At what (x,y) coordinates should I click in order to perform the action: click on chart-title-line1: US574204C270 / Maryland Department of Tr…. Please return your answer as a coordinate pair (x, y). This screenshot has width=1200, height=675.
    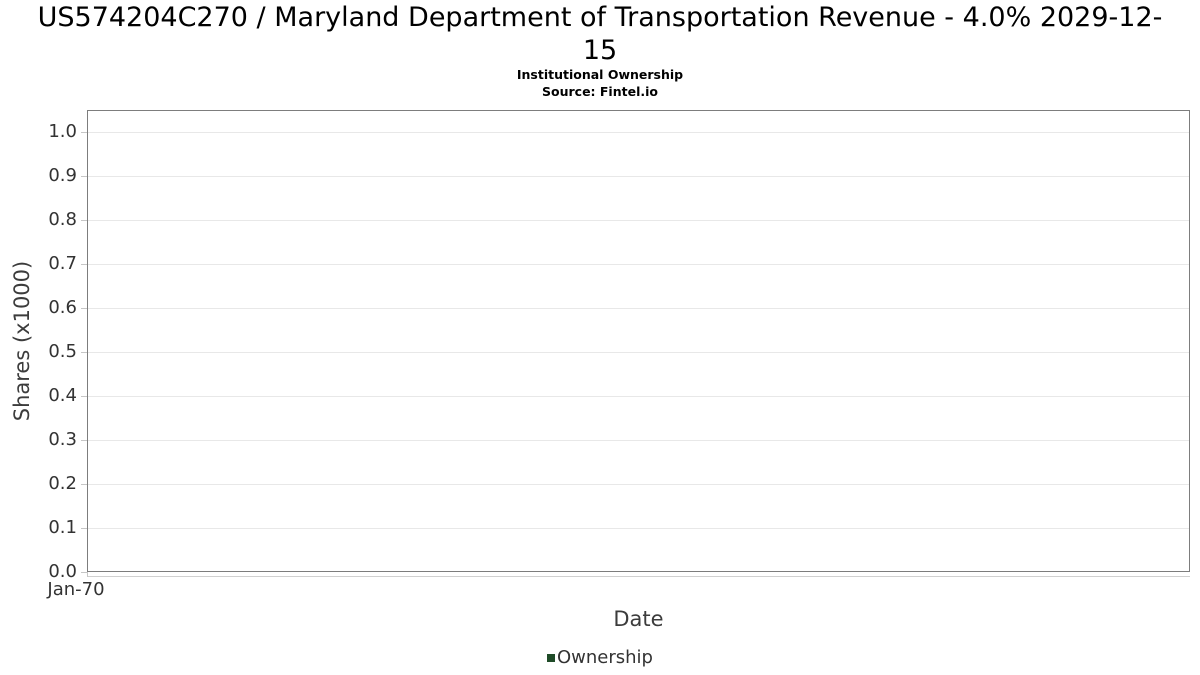
    Looking at the image, I should click on (600, 17).